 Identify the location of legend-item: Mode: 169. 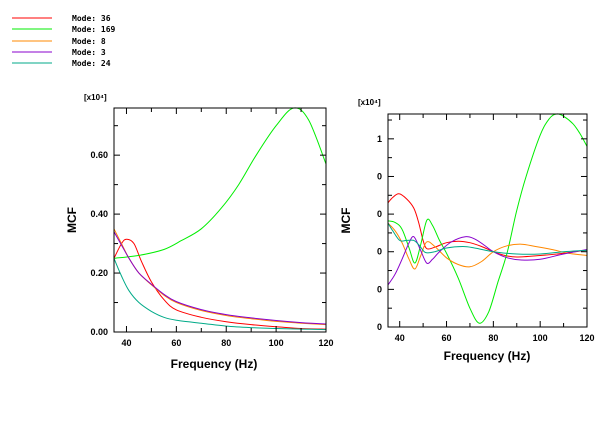
(64, 29).